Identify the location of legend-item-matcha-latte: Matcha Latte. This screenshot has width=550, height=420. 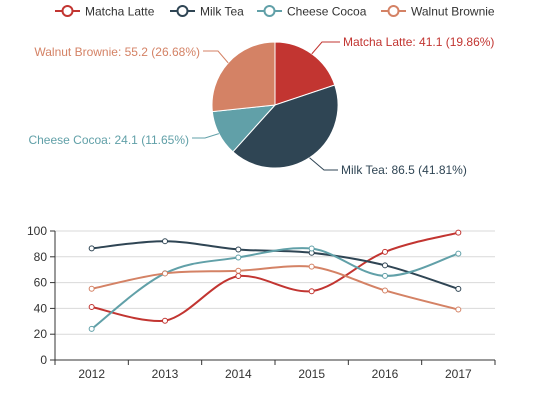
(105, 12).